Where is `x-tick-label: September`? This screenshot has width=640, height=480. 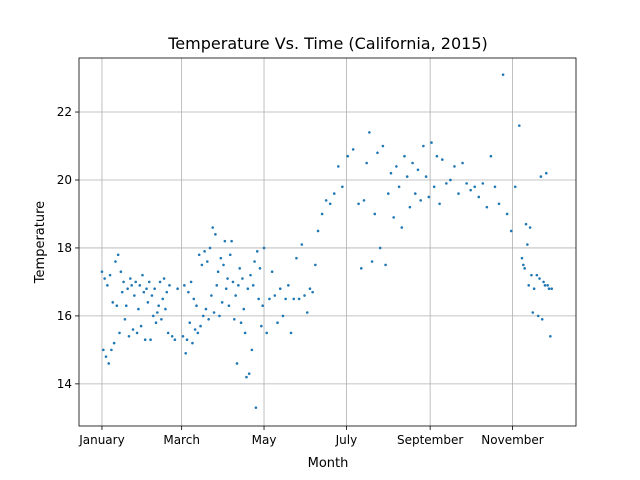
x-tick-label: September is located at coordinates (430, 440).